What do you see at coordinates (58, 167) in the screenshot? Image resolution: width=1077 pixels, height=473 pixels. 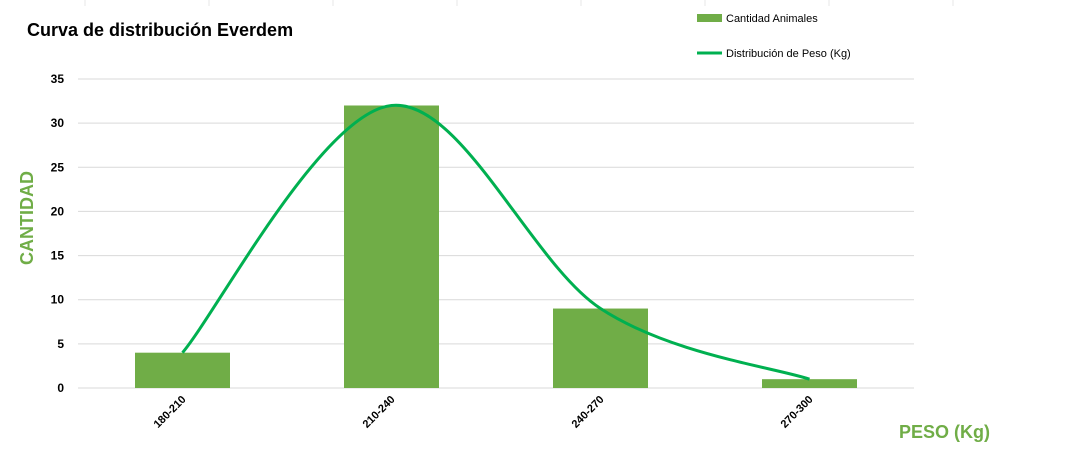 I see `y-tick-label: 25` at bounding box center [58, 167].